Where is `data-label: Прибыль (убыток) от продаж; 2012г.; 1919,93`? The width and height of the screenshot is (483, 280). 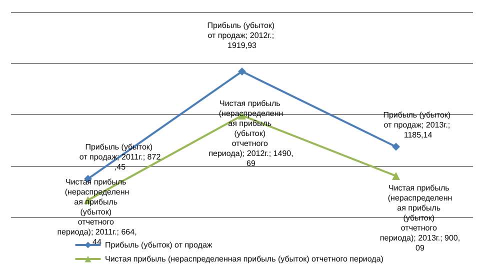 data-label: Прибыль (убыток) от продаж; 2012г.; 1919,93 is located at coordinates (242, 35).